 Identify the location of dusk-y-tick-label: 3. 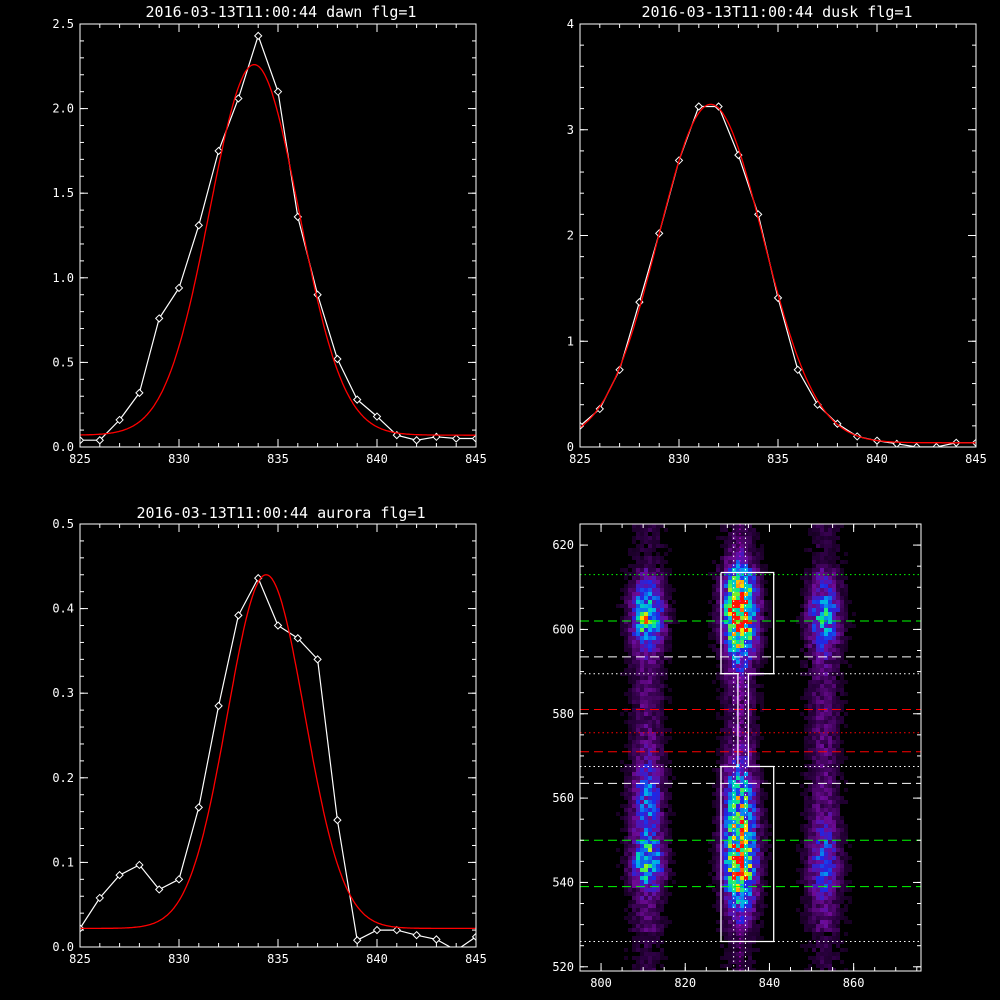
(570, 130).